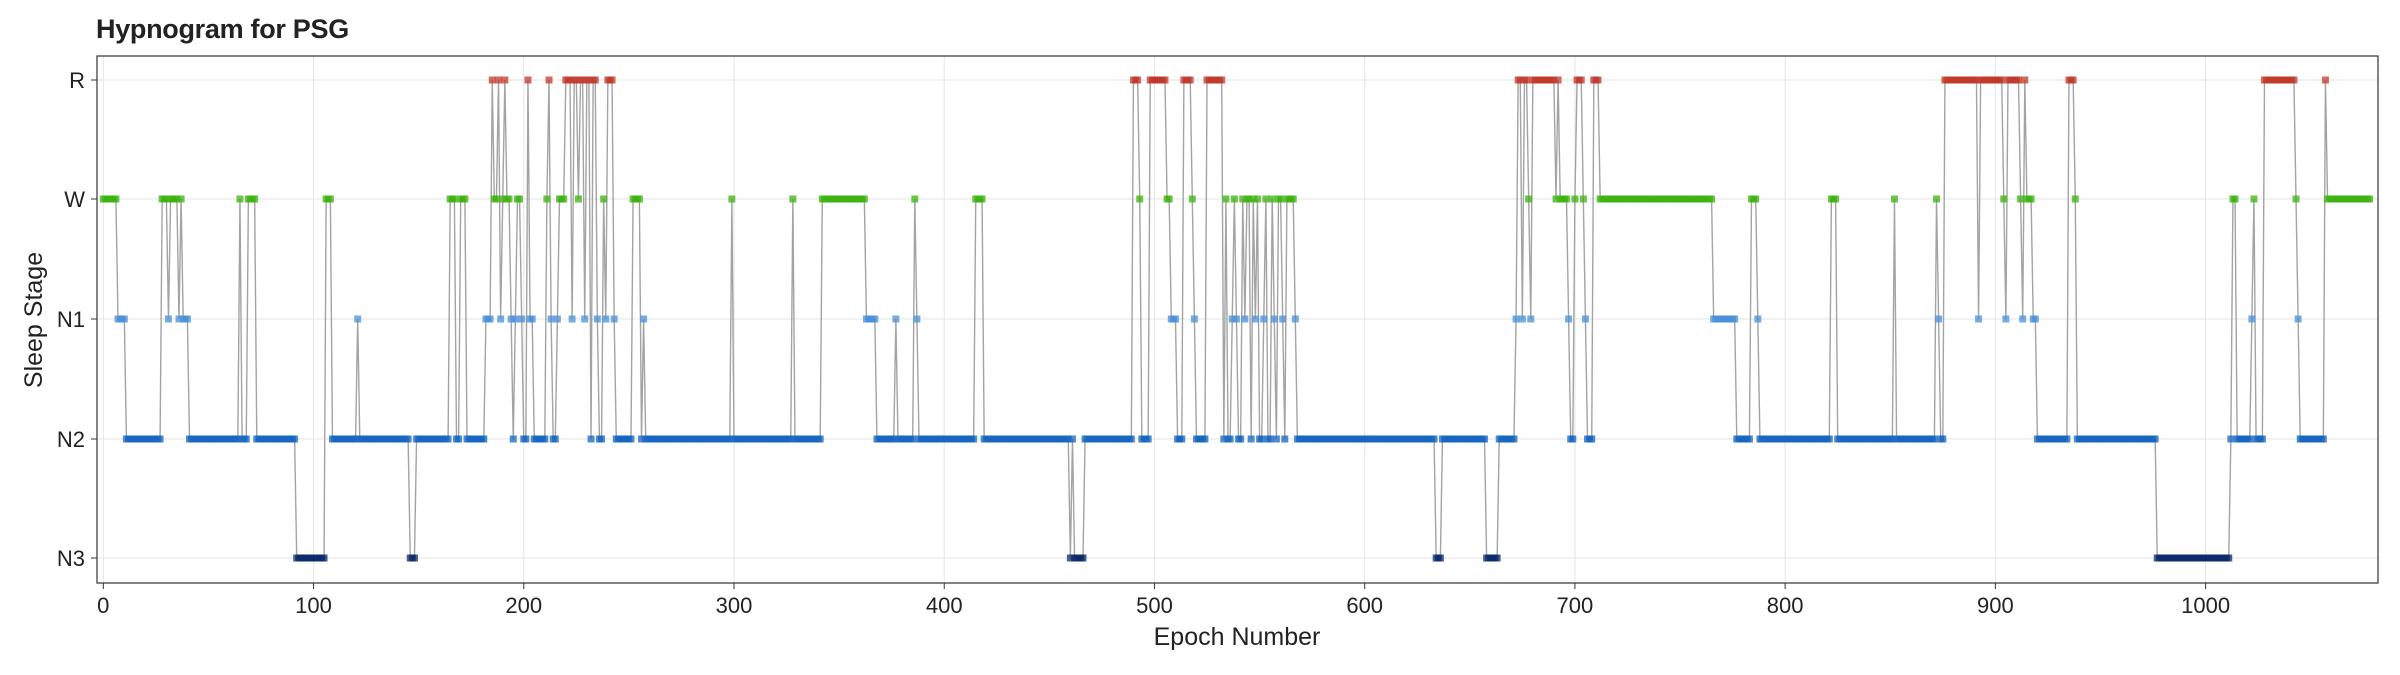  I want to click on x-tick-label: 700, so click(1575, 605).